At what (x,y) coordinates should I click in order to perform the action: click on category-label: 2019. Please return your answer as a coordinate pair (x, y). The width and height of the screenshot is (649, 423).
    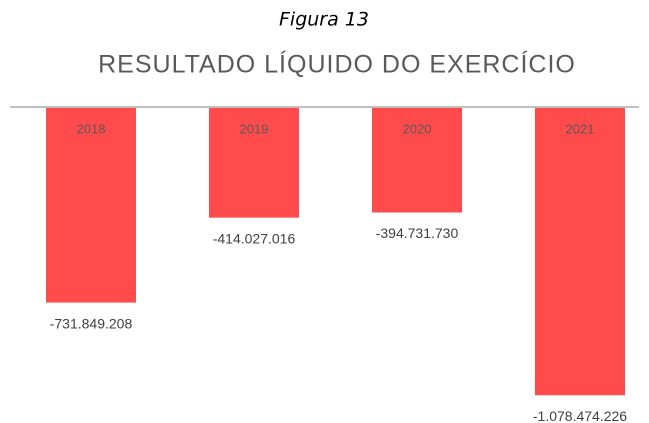
    Looking at the image, I should click on (254, 128).